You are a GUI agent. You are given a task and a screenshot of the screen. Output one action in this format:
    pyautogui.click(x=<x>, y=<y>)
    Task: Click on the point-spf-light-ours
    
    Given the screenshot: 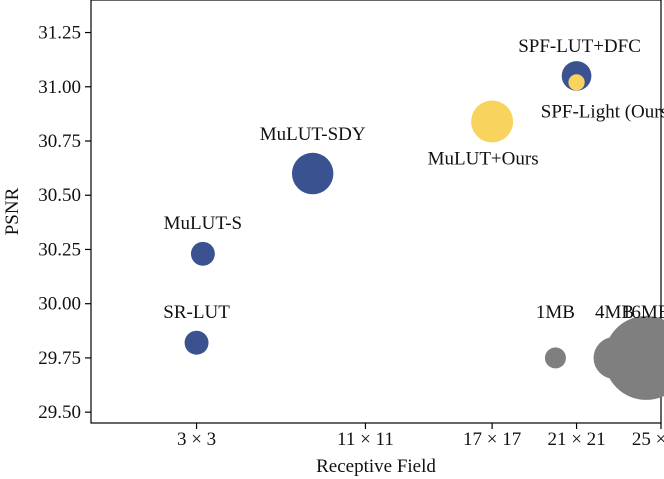 What is the action you would take?
    pyautogui.click(x=576, y=82)
    